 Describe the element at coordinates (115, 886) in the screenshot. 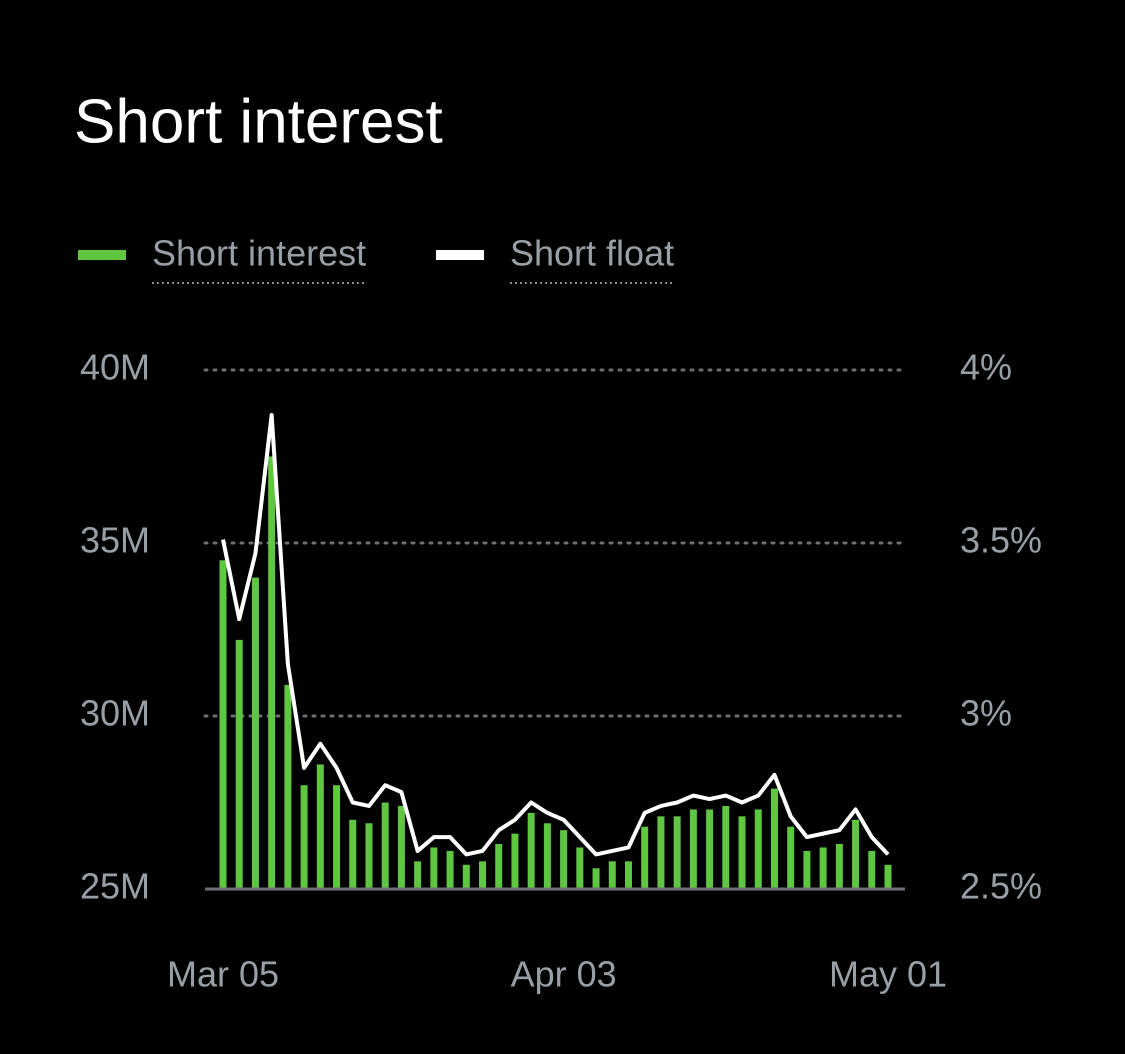

I see `y-tick-label: 25M` at that location.